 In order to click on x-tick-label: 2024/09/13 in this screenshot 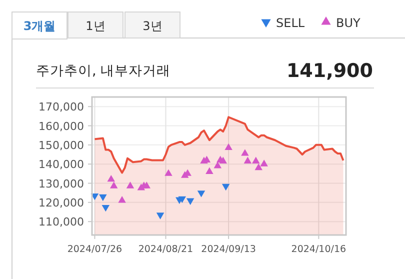, I will do `click(228, 249)`.